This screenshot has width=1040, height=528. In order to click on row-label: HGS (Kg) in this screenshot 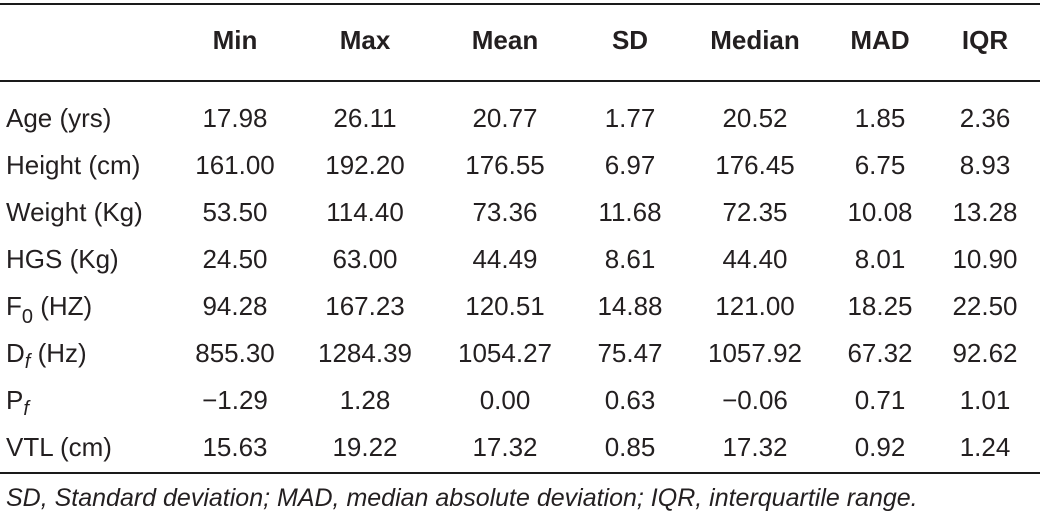, I will do `click(85, 259)`.